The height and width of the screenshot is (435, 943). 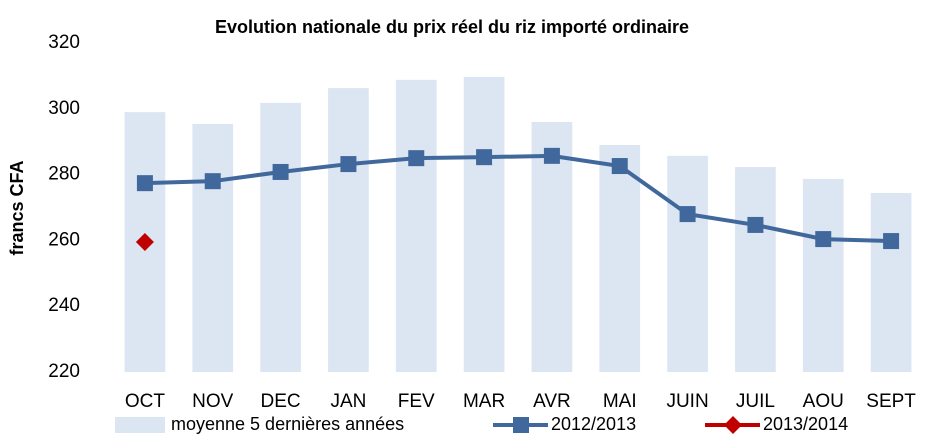 I want to click on y-axis-label: francs CFA, so click(x=17, y=207).